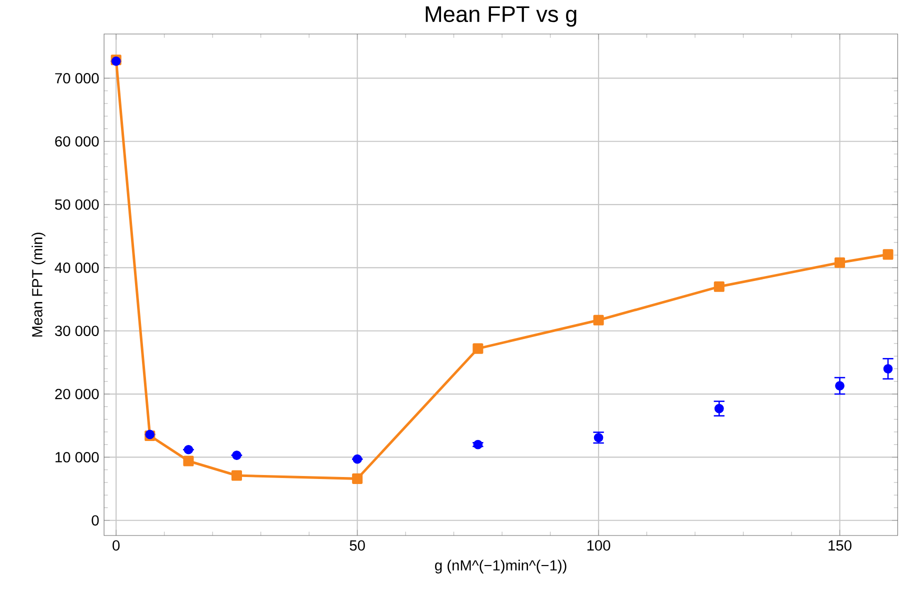 Image resolution: width=899 pixels, height=598 pixels. I want to click on y-tick-label: 60 000, so click(77, 141).